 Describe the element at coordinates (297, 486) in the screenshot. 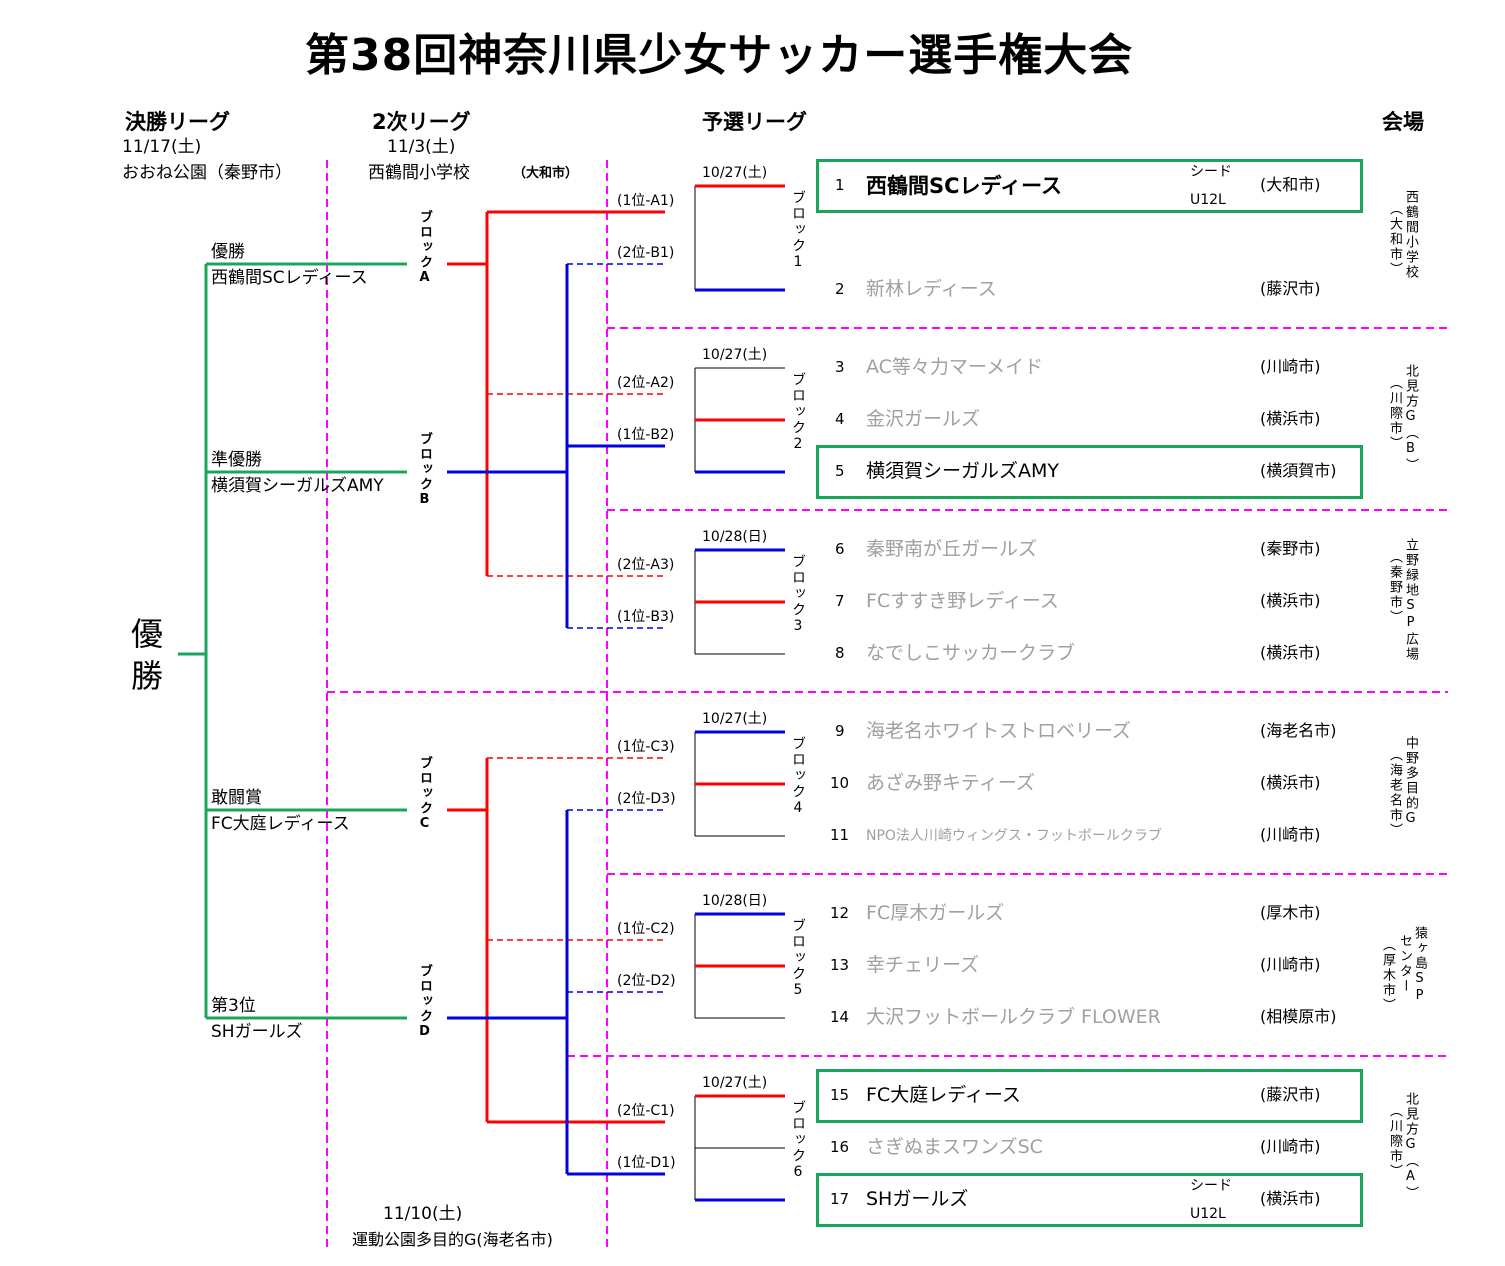

I see `result-team: 横須賀シーガルズAMY` at that location.